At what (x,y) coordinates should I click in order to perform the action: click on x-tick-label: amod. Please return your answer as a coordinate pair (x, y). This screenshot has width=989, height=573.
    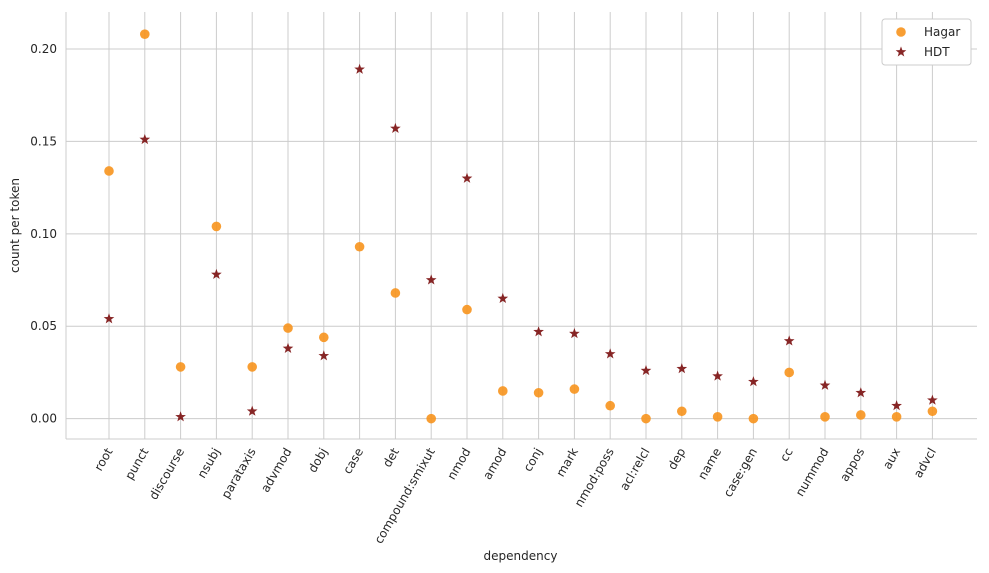
    Looking at the image, I should click on (494, 464).